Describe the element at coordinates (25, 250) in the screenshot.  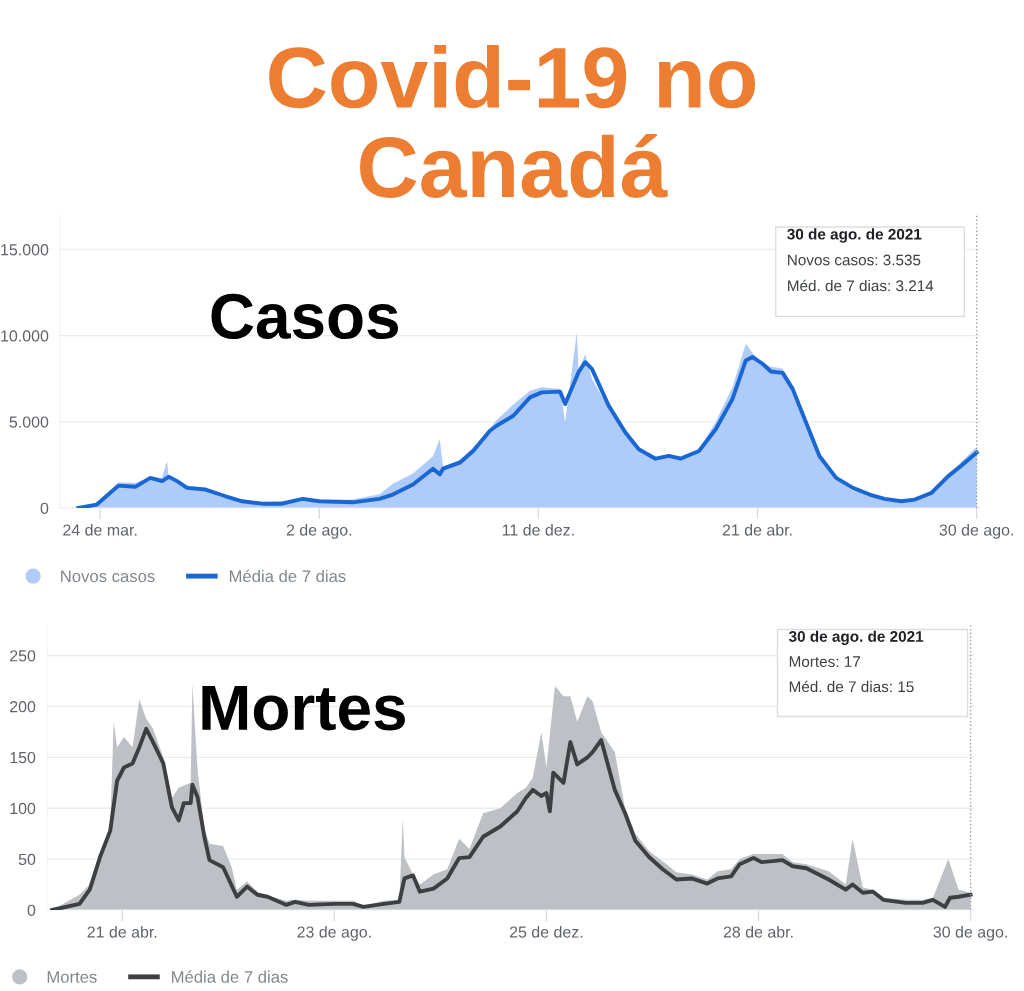
I see `y-tick-label: 15.000` at that location.